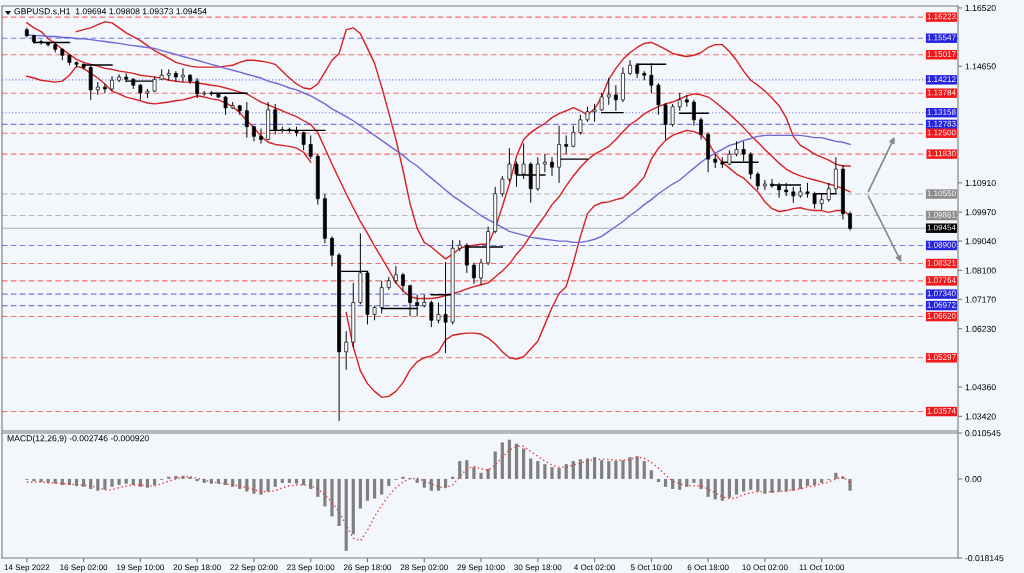  Describe the element at coordinates (980, 66) in the screenshot. I see `y-tick-label: 1.14650` at that location.